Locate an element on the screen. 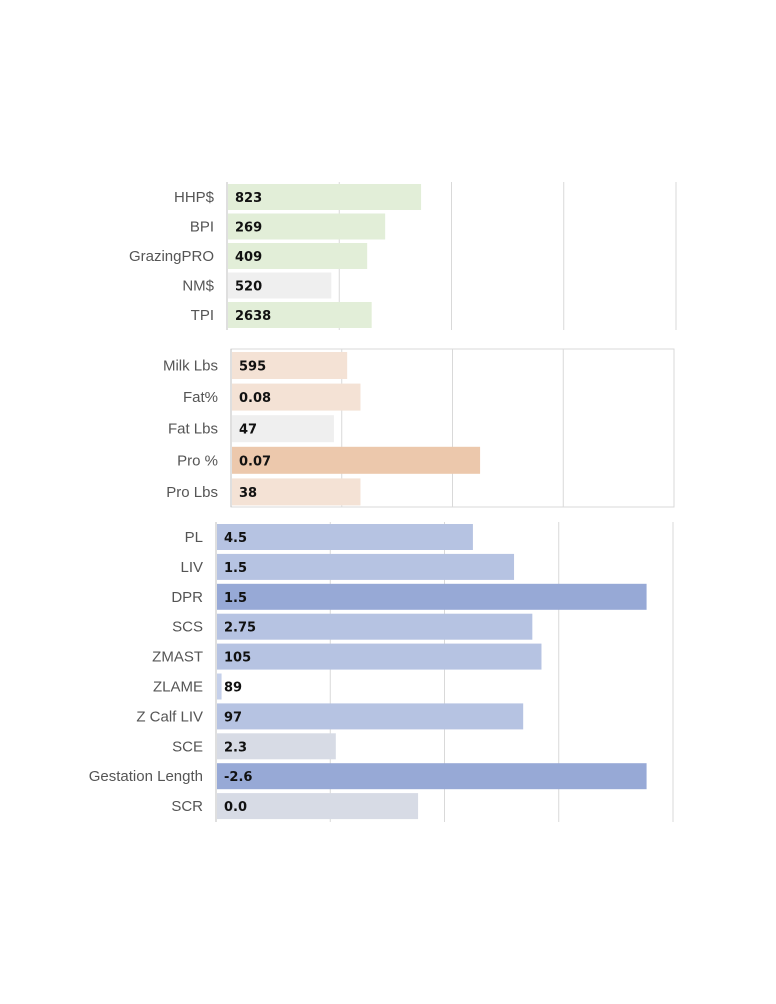 This screenshot has width=776, height=1004. value-label-grazingpro: 409 is located at coordinates (248, 257).